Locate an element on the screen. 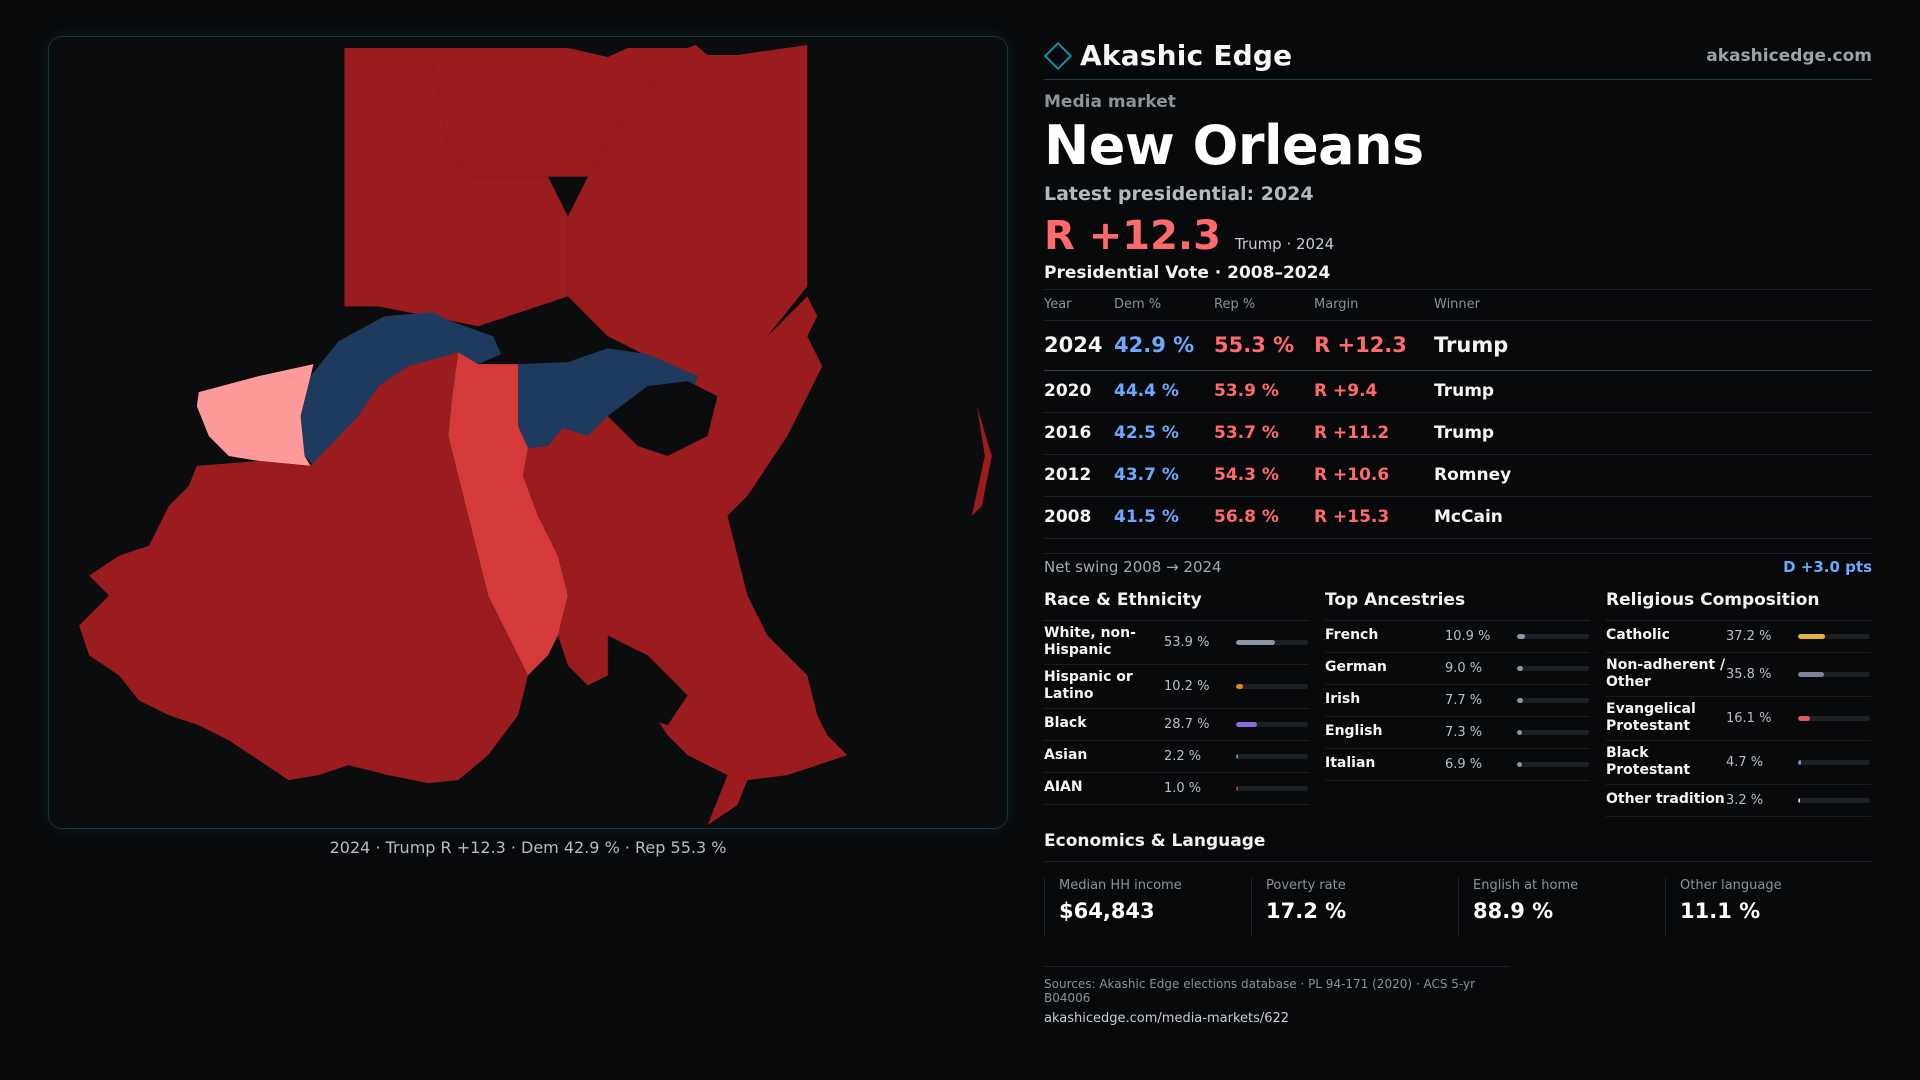 This screenshot has width=1920, height=1080. sources-url: akashicedge.com/media-markets/622 is located at coordinates (1167, 1018).